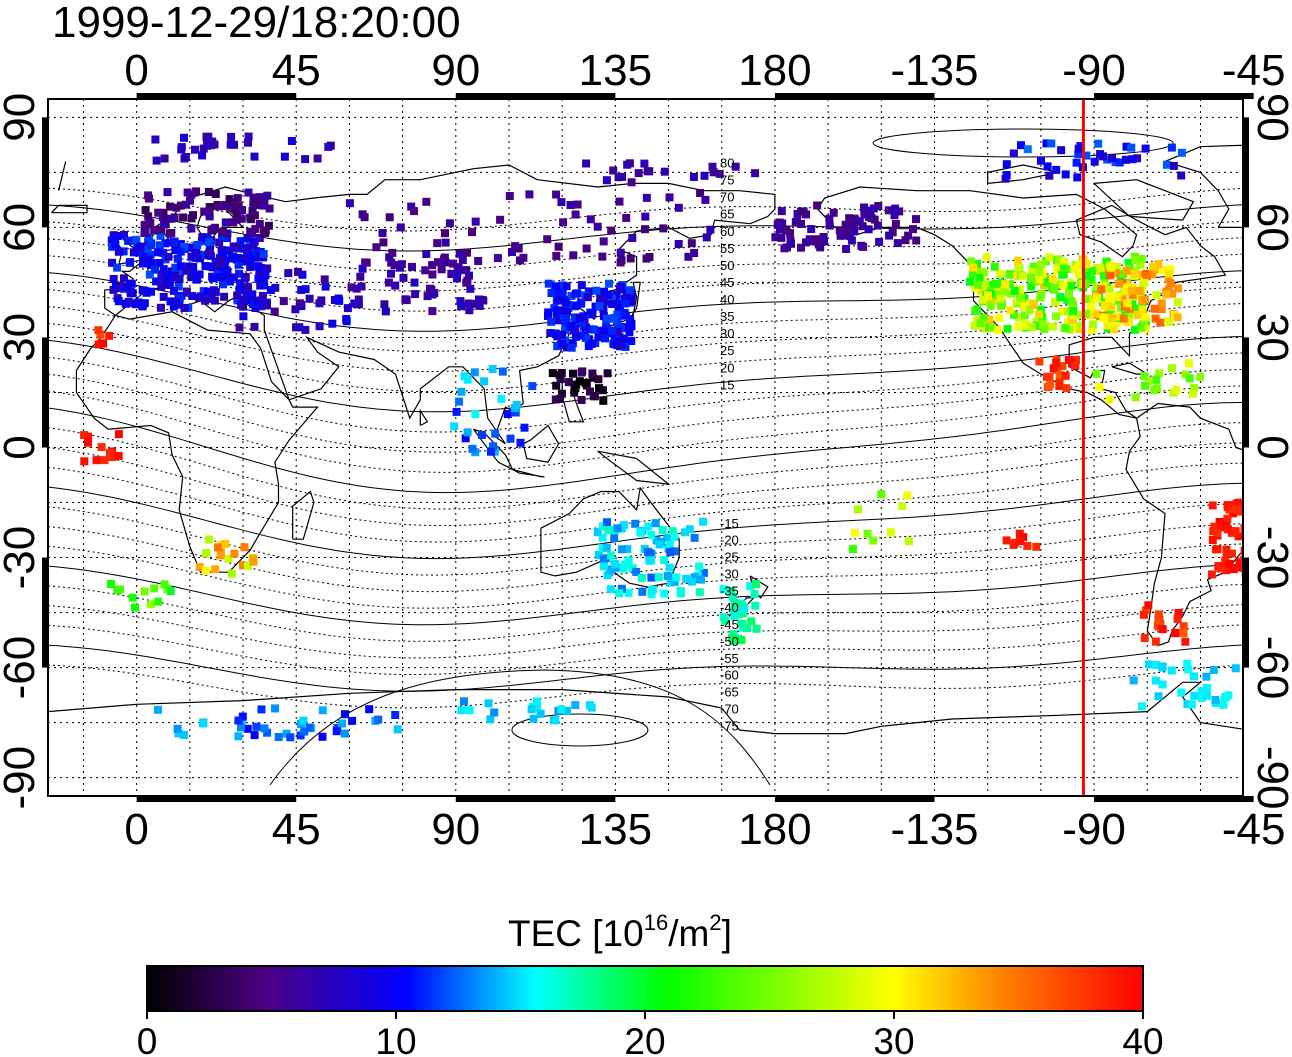 The width and height of the screenshot is (1292, 1057). Describe the element at coordinates (147, 1039) in the screenshot. I see `colorbar-tick-label: 0` at that location.